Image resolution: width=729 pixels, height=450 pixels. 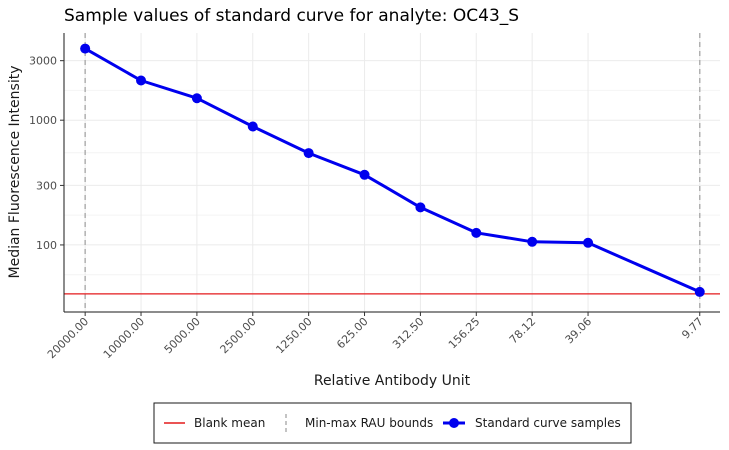 I want to click on legend-box, so click(x=392, y=423).